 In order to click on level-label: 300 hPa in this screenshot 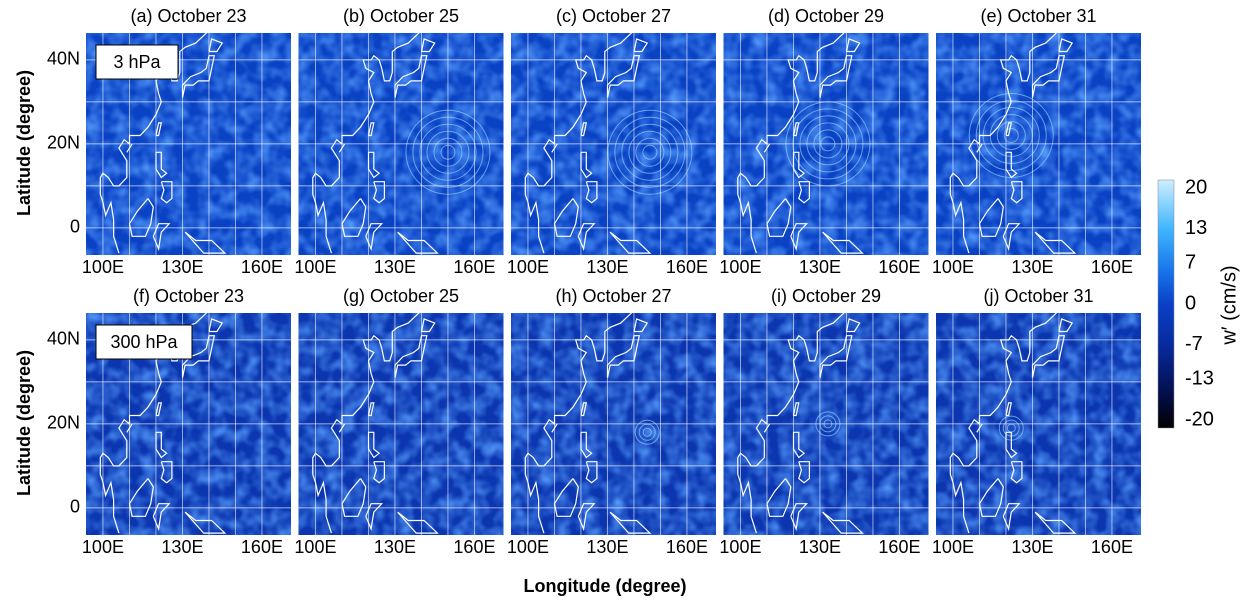, I will do `click(144, 342)`.